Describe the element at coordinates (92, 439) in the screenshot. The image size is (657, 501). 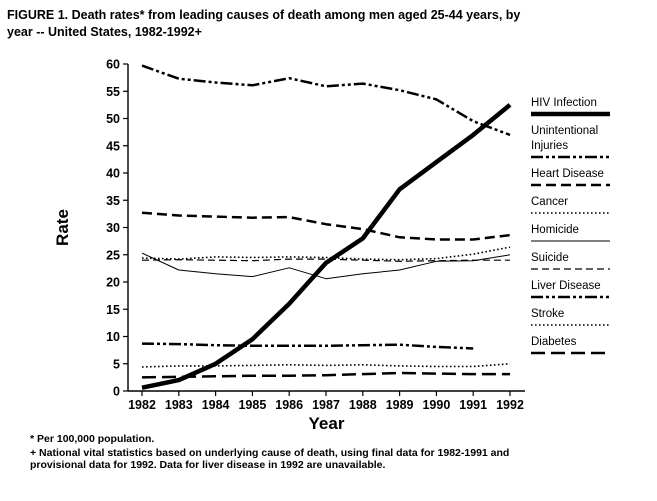
I see `footnote-per-100000: * Per 100,000 population.` at that location.